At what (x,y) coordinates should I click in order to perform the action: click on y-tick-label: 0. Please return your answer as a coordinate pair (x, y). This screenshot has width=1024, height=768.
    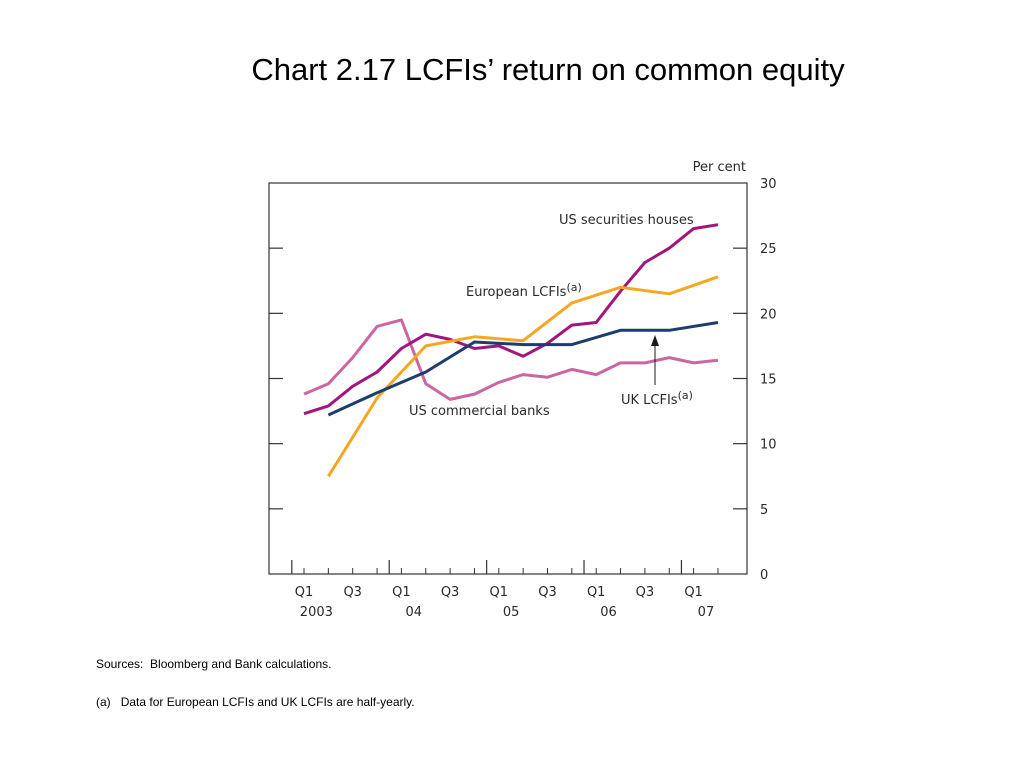
    Looking at the image, I should click on (764, 575).